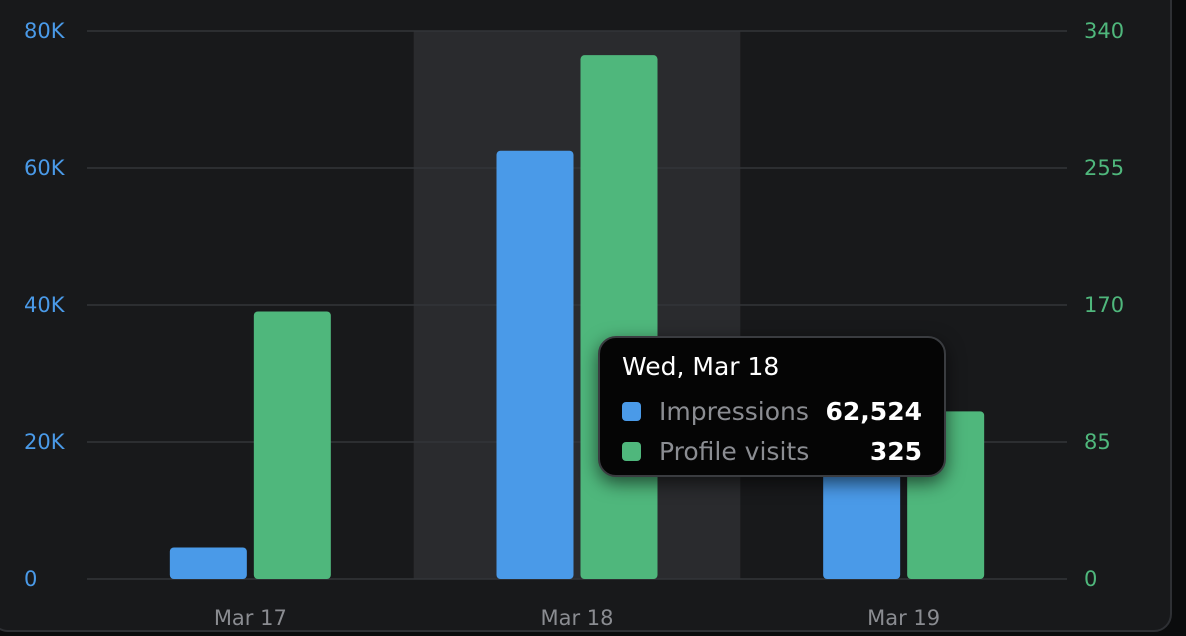 This screenshot has width=1186, height=636. What do you see at coordinates (631, 451) in the screenshot?
I see `profile-visits-swatch` at bounding box center [631, 451].